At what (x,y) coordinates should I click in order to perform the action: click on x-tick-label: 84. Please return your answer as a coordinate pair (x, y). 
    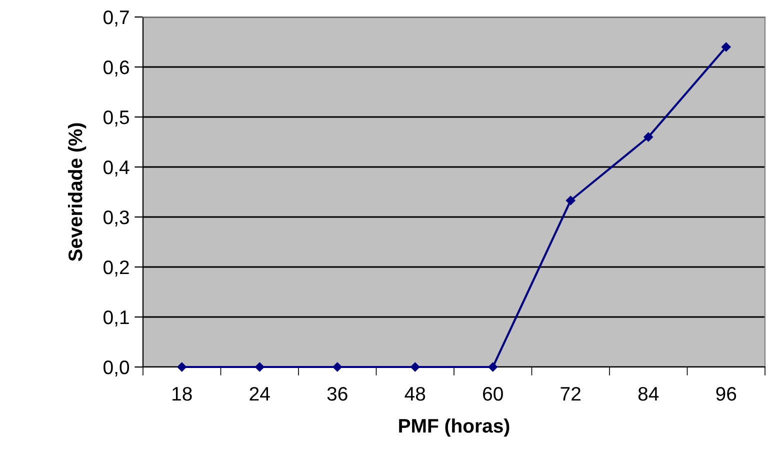
    Looking at the image, I should click on (648, 393).